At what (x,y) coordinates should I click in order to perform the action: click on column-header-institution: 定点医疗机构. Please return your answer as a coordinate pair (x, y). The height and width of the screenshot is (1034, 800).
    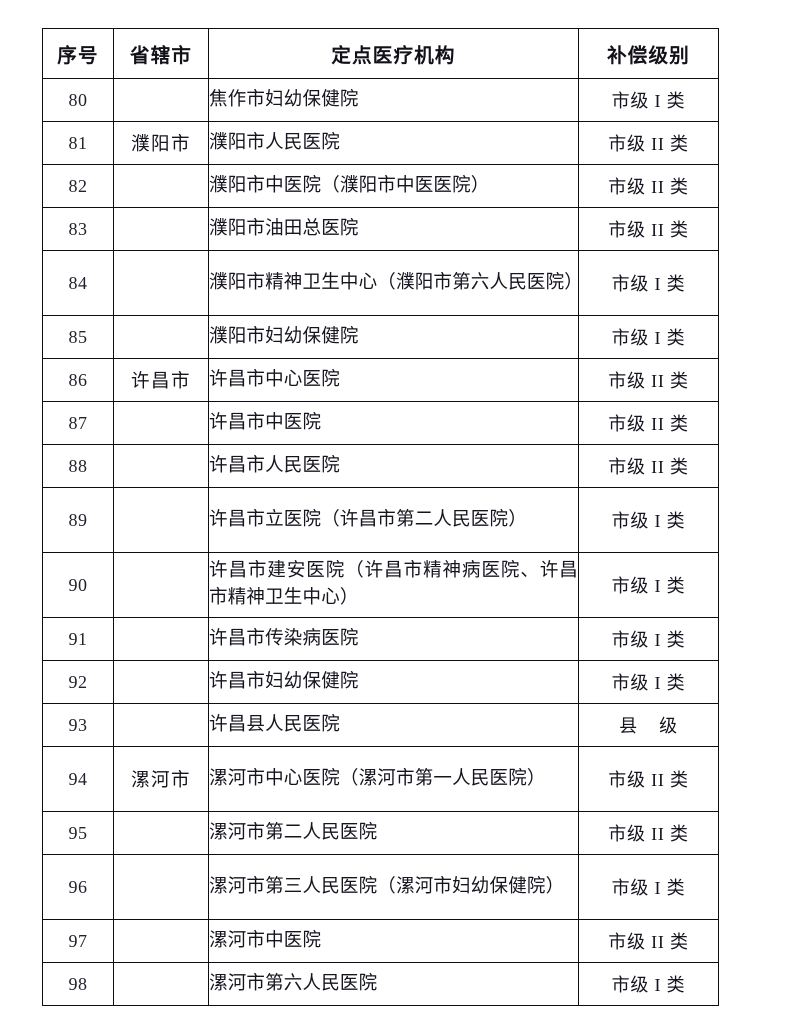
    Looking at the image, I should click on (393, 53).